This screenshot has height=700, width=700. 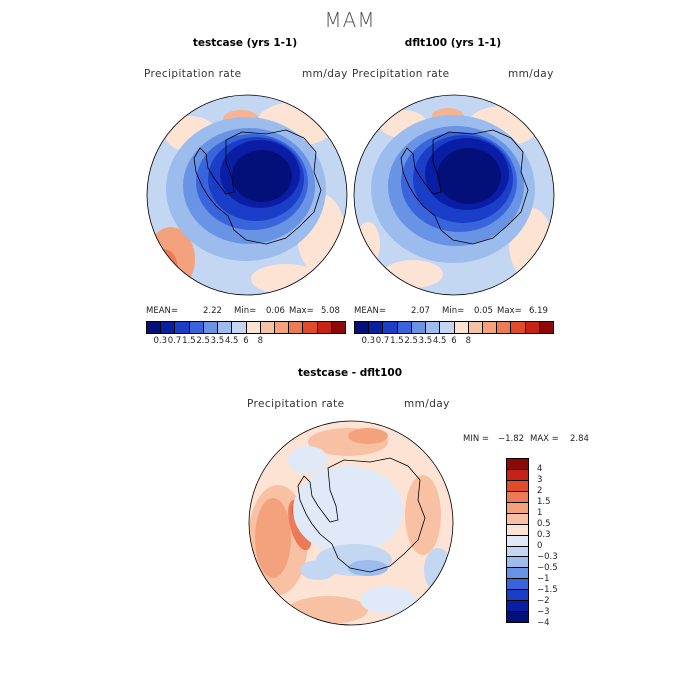 What do you see at coordinates (212, 311) in the screenshot?
I see `stats-mean-value: 2.22` at bounding box center [212, 311].